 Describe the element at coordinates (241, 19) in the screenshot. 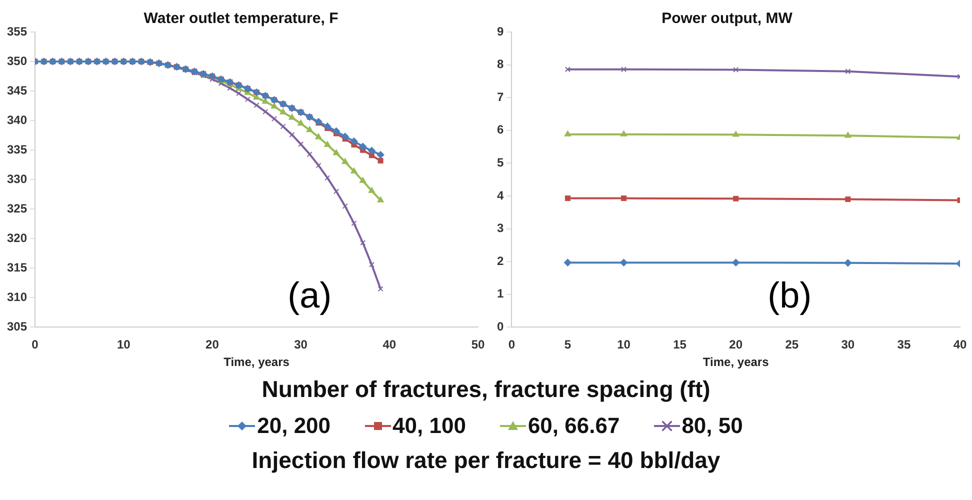

I see `chart-title: Water outlet temperature, F` at that location.